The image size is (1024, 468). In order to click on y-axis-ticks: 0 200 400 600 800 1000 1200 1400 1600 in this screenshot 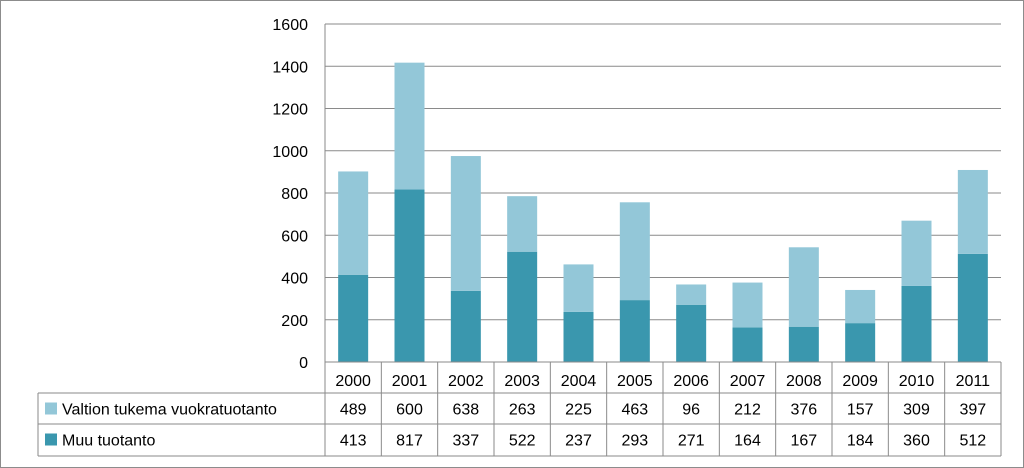, I will do `click(290, 194)`.